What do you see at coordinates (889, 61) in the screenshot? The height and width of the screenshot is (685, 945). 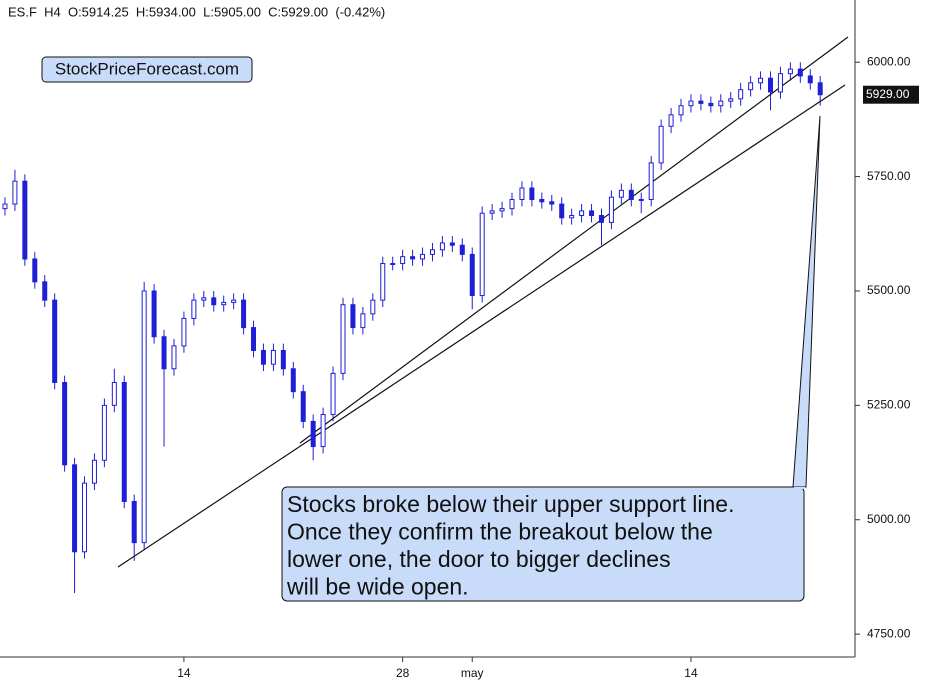 I see `y-tick-label: 6000.00` at bounding box center [889, 61].